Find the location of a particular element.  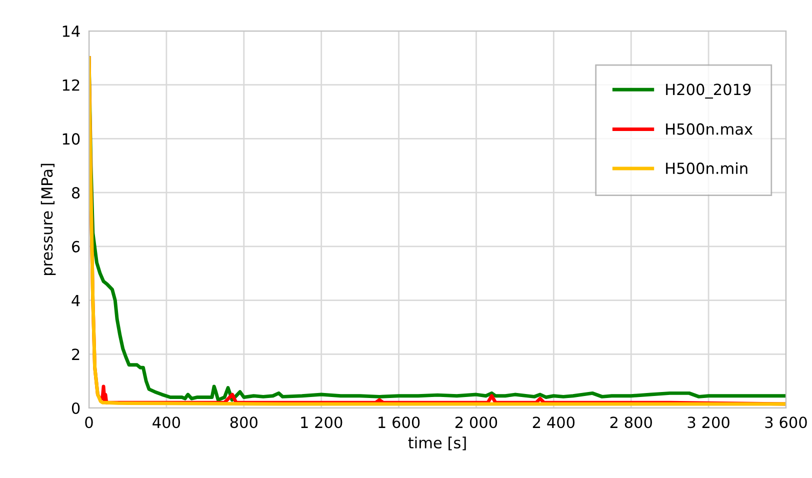

x-tick-label: 400 is located at coordinates (166, 422).